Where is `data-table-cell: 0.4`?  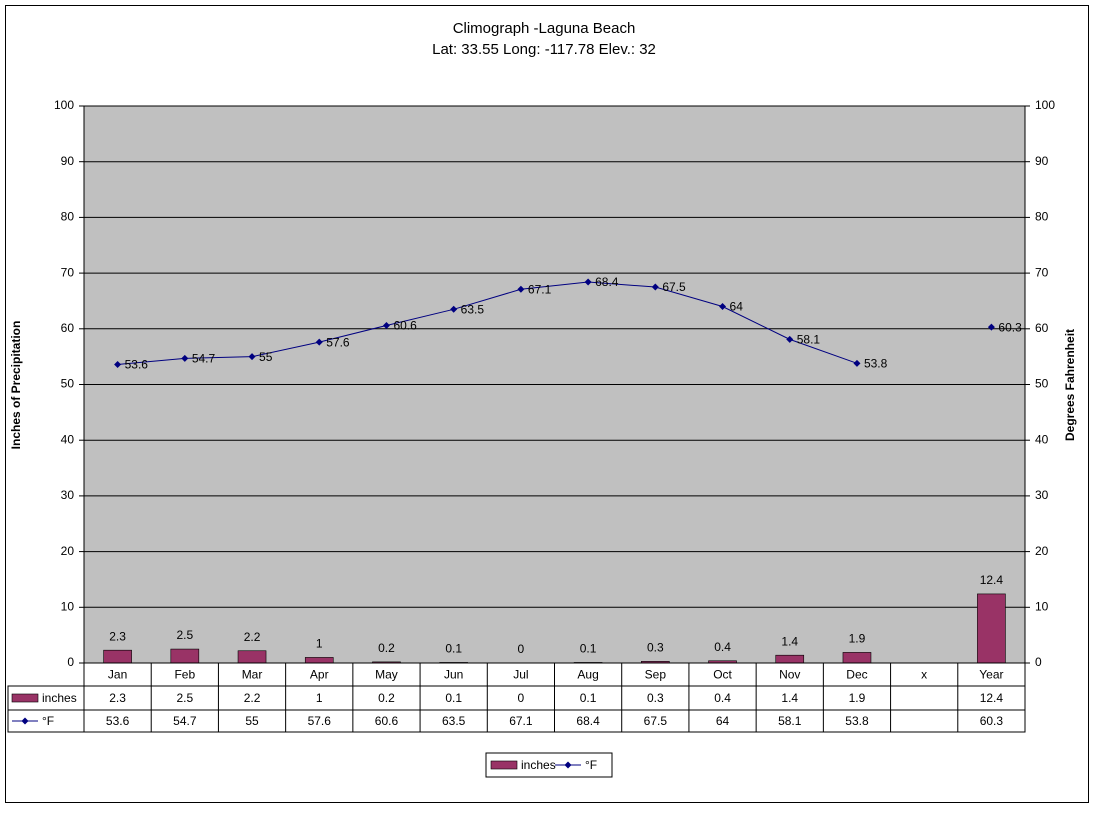 data-table-cell: 0.4 is located at coordinates (722, 698).